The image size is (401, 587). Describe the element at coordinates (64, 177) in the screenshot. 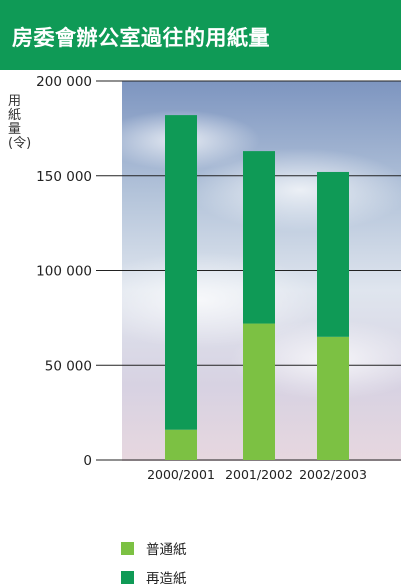

I see `y-tick-label: 150 000` at that location.